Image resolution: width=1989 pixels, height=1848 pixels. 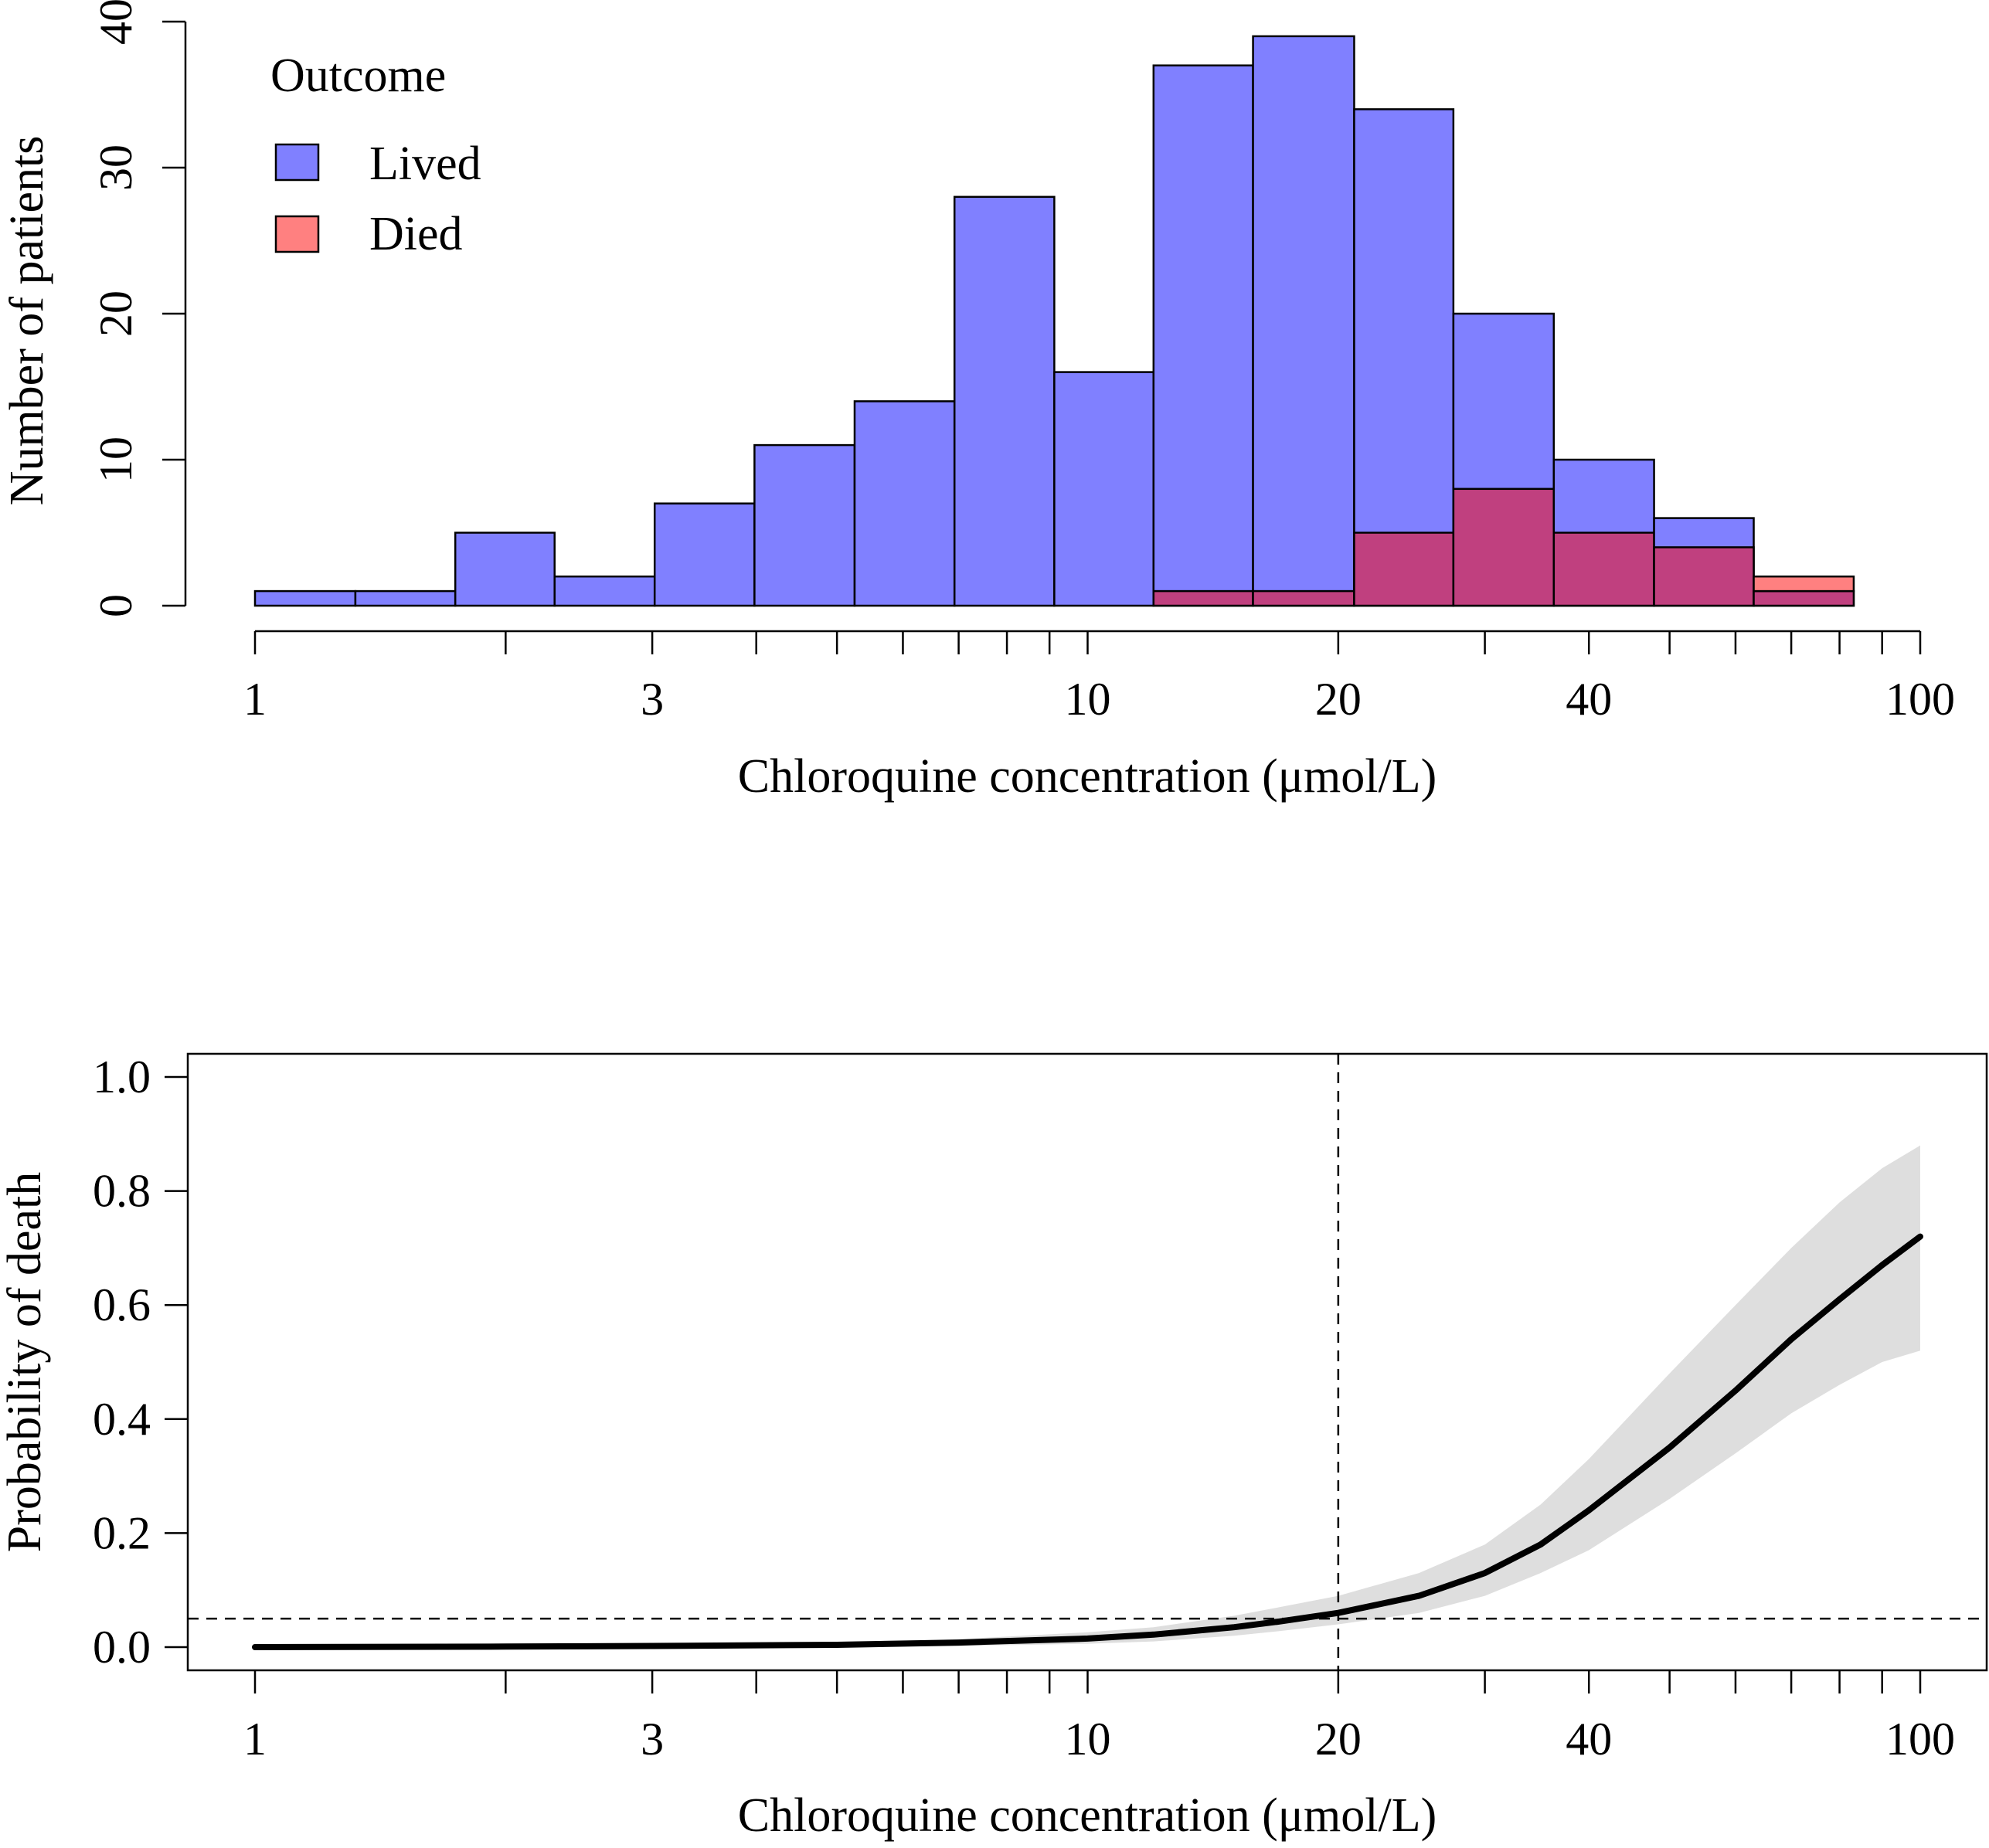 What do you see at coordinates (25, 1362) in the screenshot?
I see `y-axis-title: Probability of death` at bounding box center [25, 1362].